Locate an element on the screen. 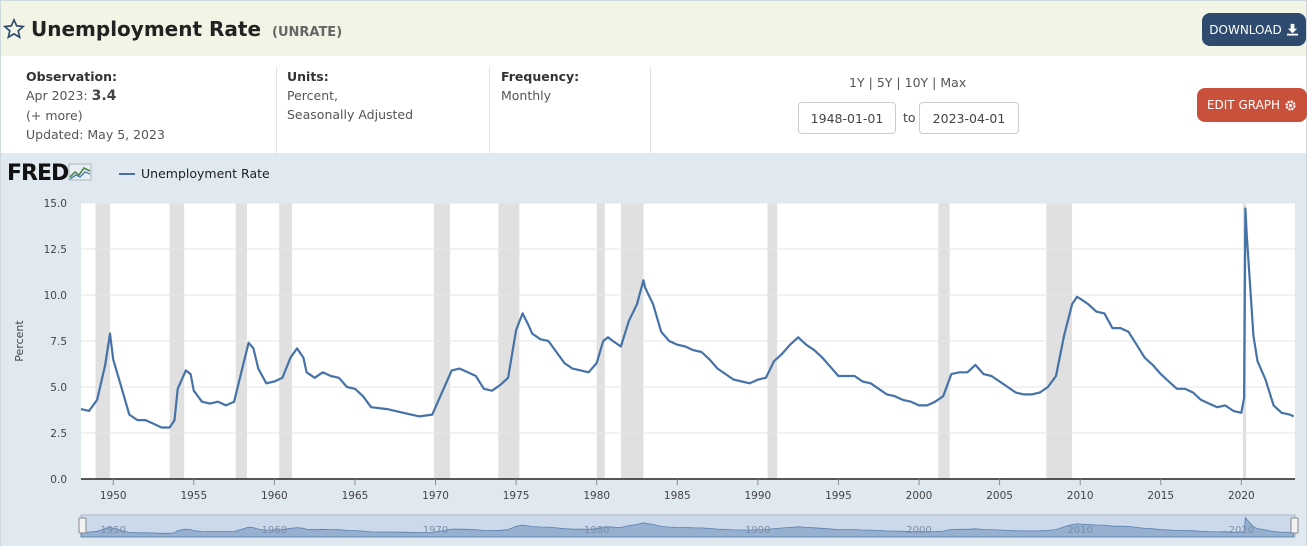  chart-legend: Unemployment Rate is located at coordinates (194, 173).